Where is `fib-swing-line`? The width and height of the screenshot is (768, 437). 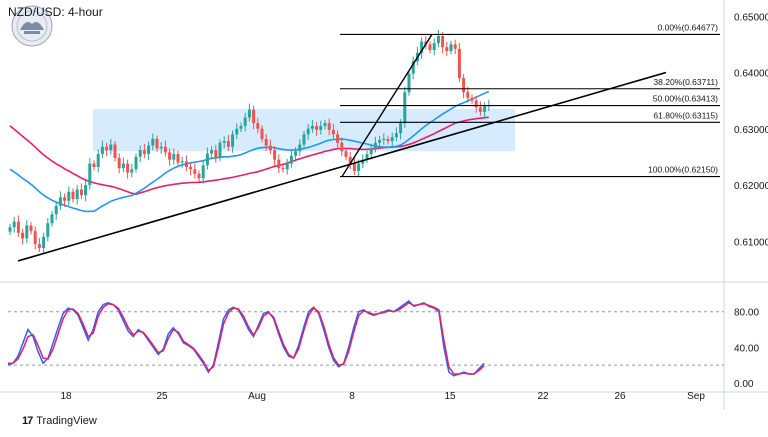 fib-swing-line is located at coordinates (387, 105).